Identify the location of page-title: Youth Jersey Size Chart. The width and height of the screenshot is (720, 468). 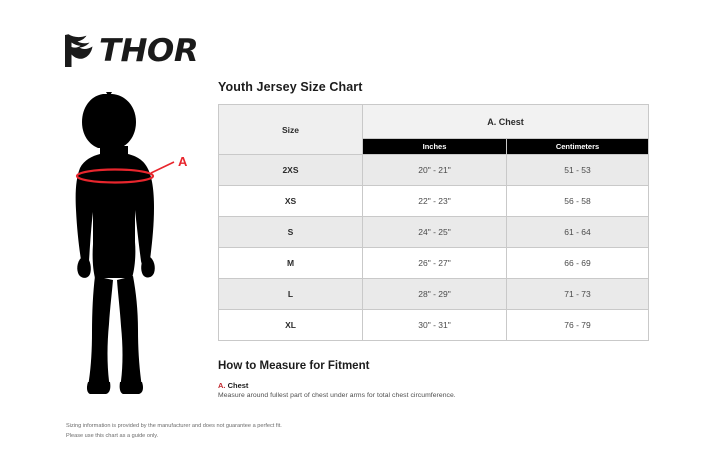
(290, 87).